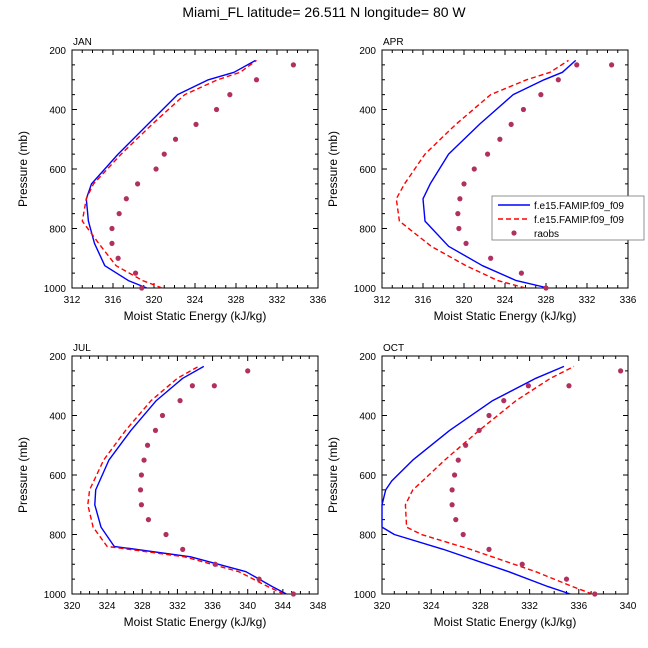 The height and width of the screenshot is (648, 648). Describe the element at coordinates (195, 316) in the screenshot. I see `x-axis-label: Moist Static Energy (kJ/kg)` at that location.